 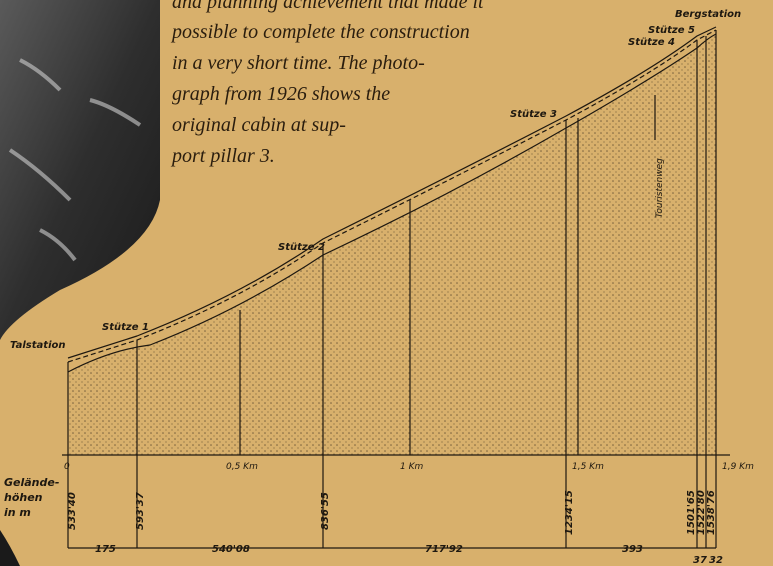 What do you see at coordinates (23, 497) in the screenshot?
I see `heading-line: höhen` at bounding box center [23, 497].